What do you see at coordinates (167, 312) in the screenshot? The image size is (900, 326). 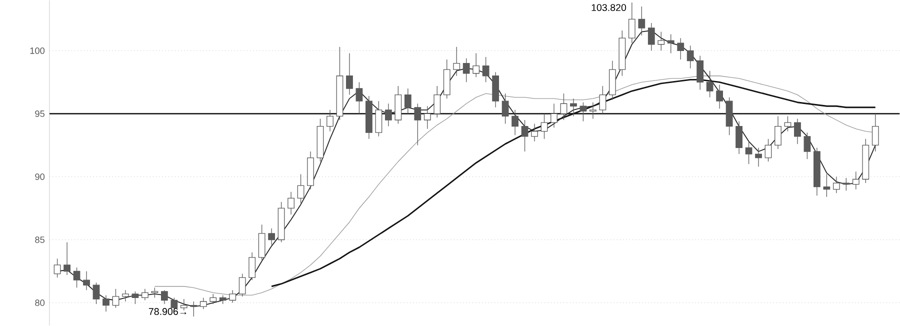 I see `annotation: 78.906→` at bounding box center [167, 312].